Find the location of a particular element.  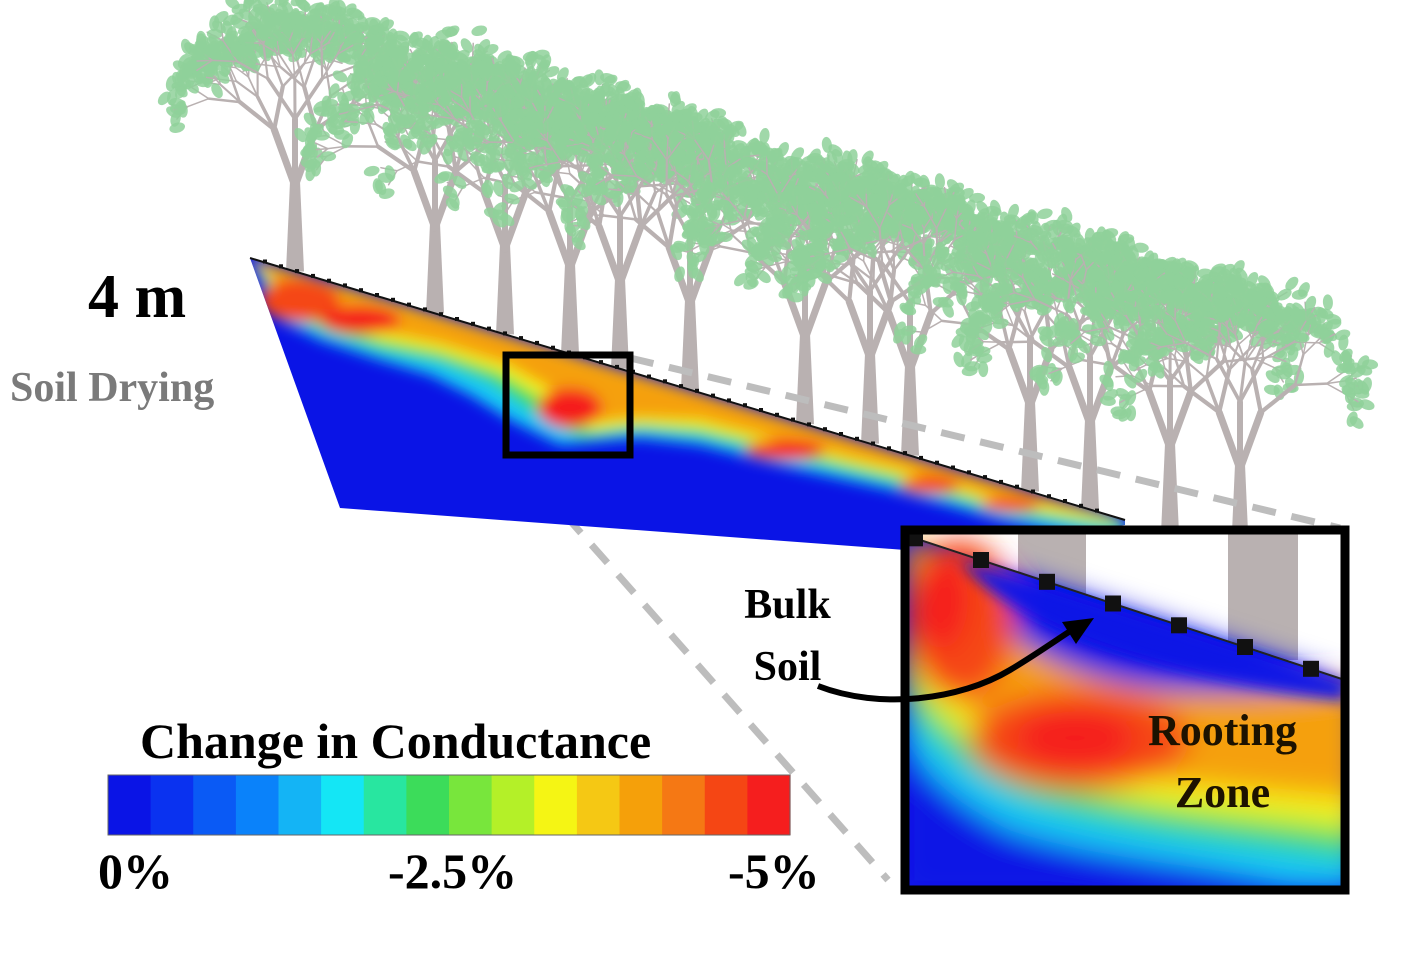

colorbar is located at coordinates (449, 805).